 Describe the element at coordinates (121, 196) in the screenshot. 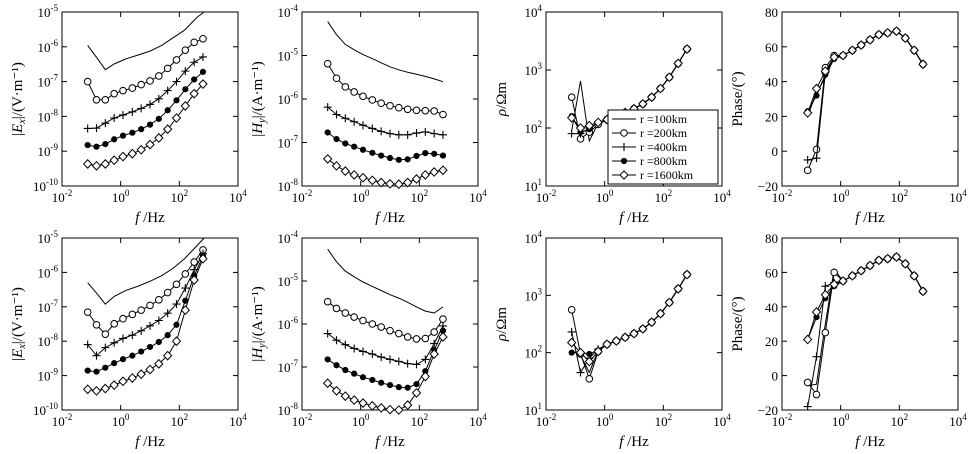

I see `x-tick-label: 10⁰` at that location.